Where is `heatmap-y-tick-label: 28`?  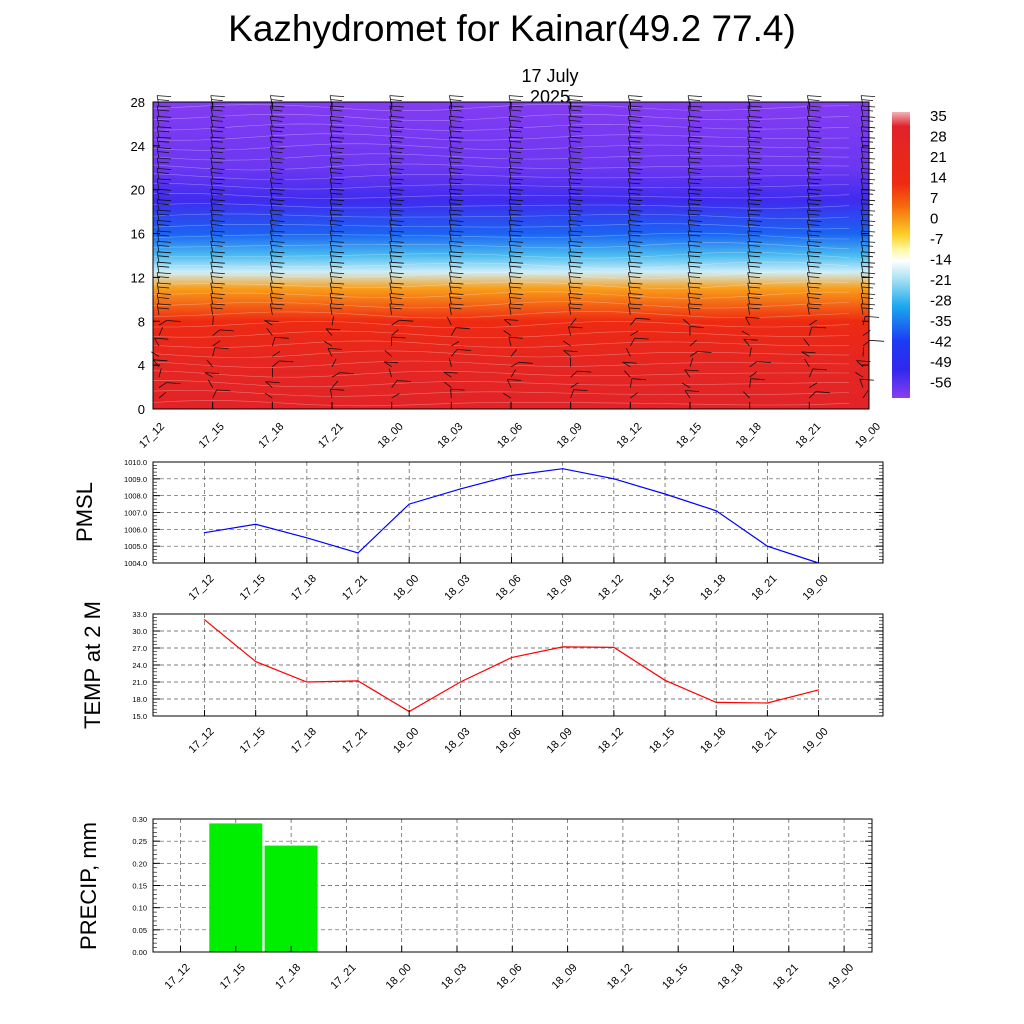 heatmap-y-tick-label: 28 is located at coordinates (138, 102).